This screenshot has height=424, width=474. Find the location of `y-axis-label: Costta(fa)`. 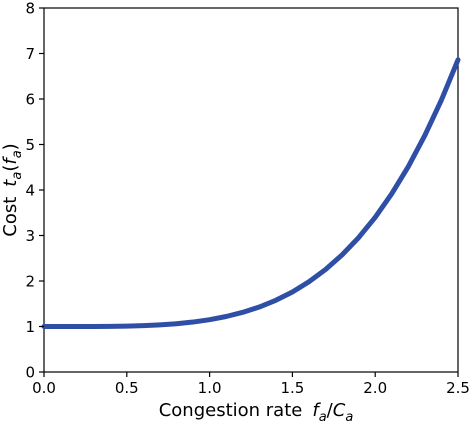

y-axis-label: Costta(fa) is located at coordinates (12, 189).